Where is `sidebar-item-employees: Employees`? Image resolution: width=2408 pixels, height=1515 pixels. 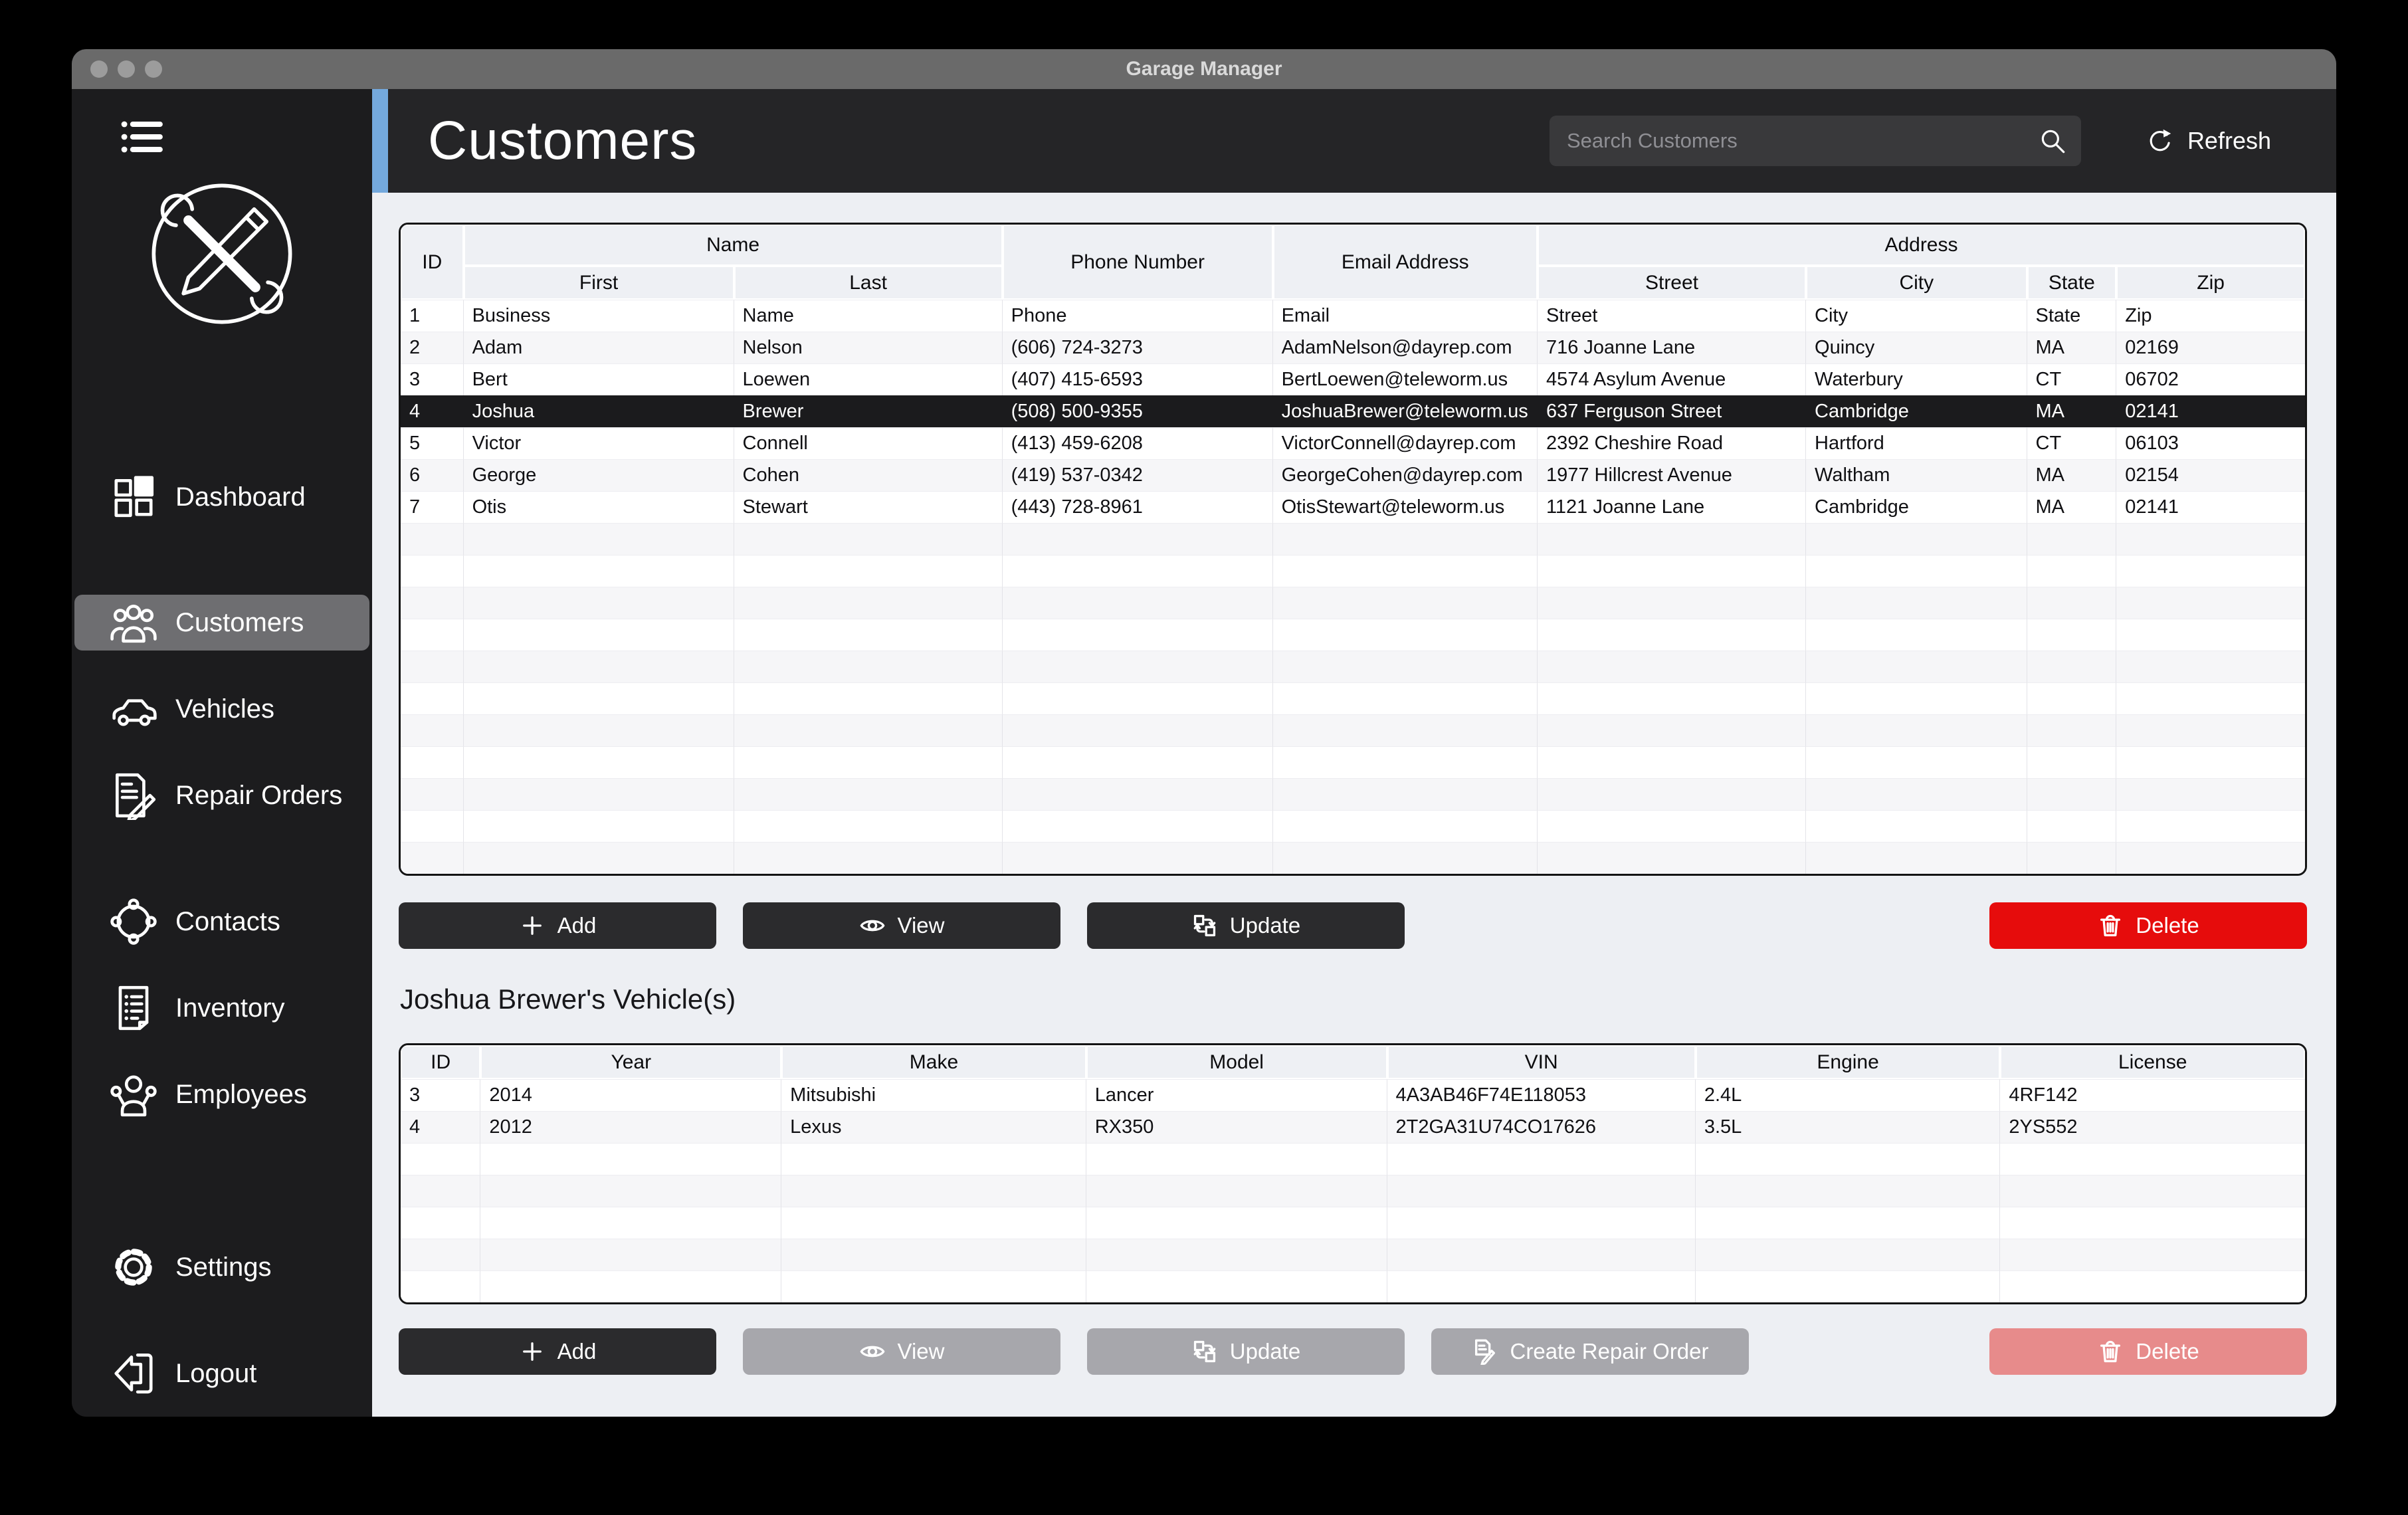 sidebar-item-employees: Employees is located at coordinates (221, 1094).